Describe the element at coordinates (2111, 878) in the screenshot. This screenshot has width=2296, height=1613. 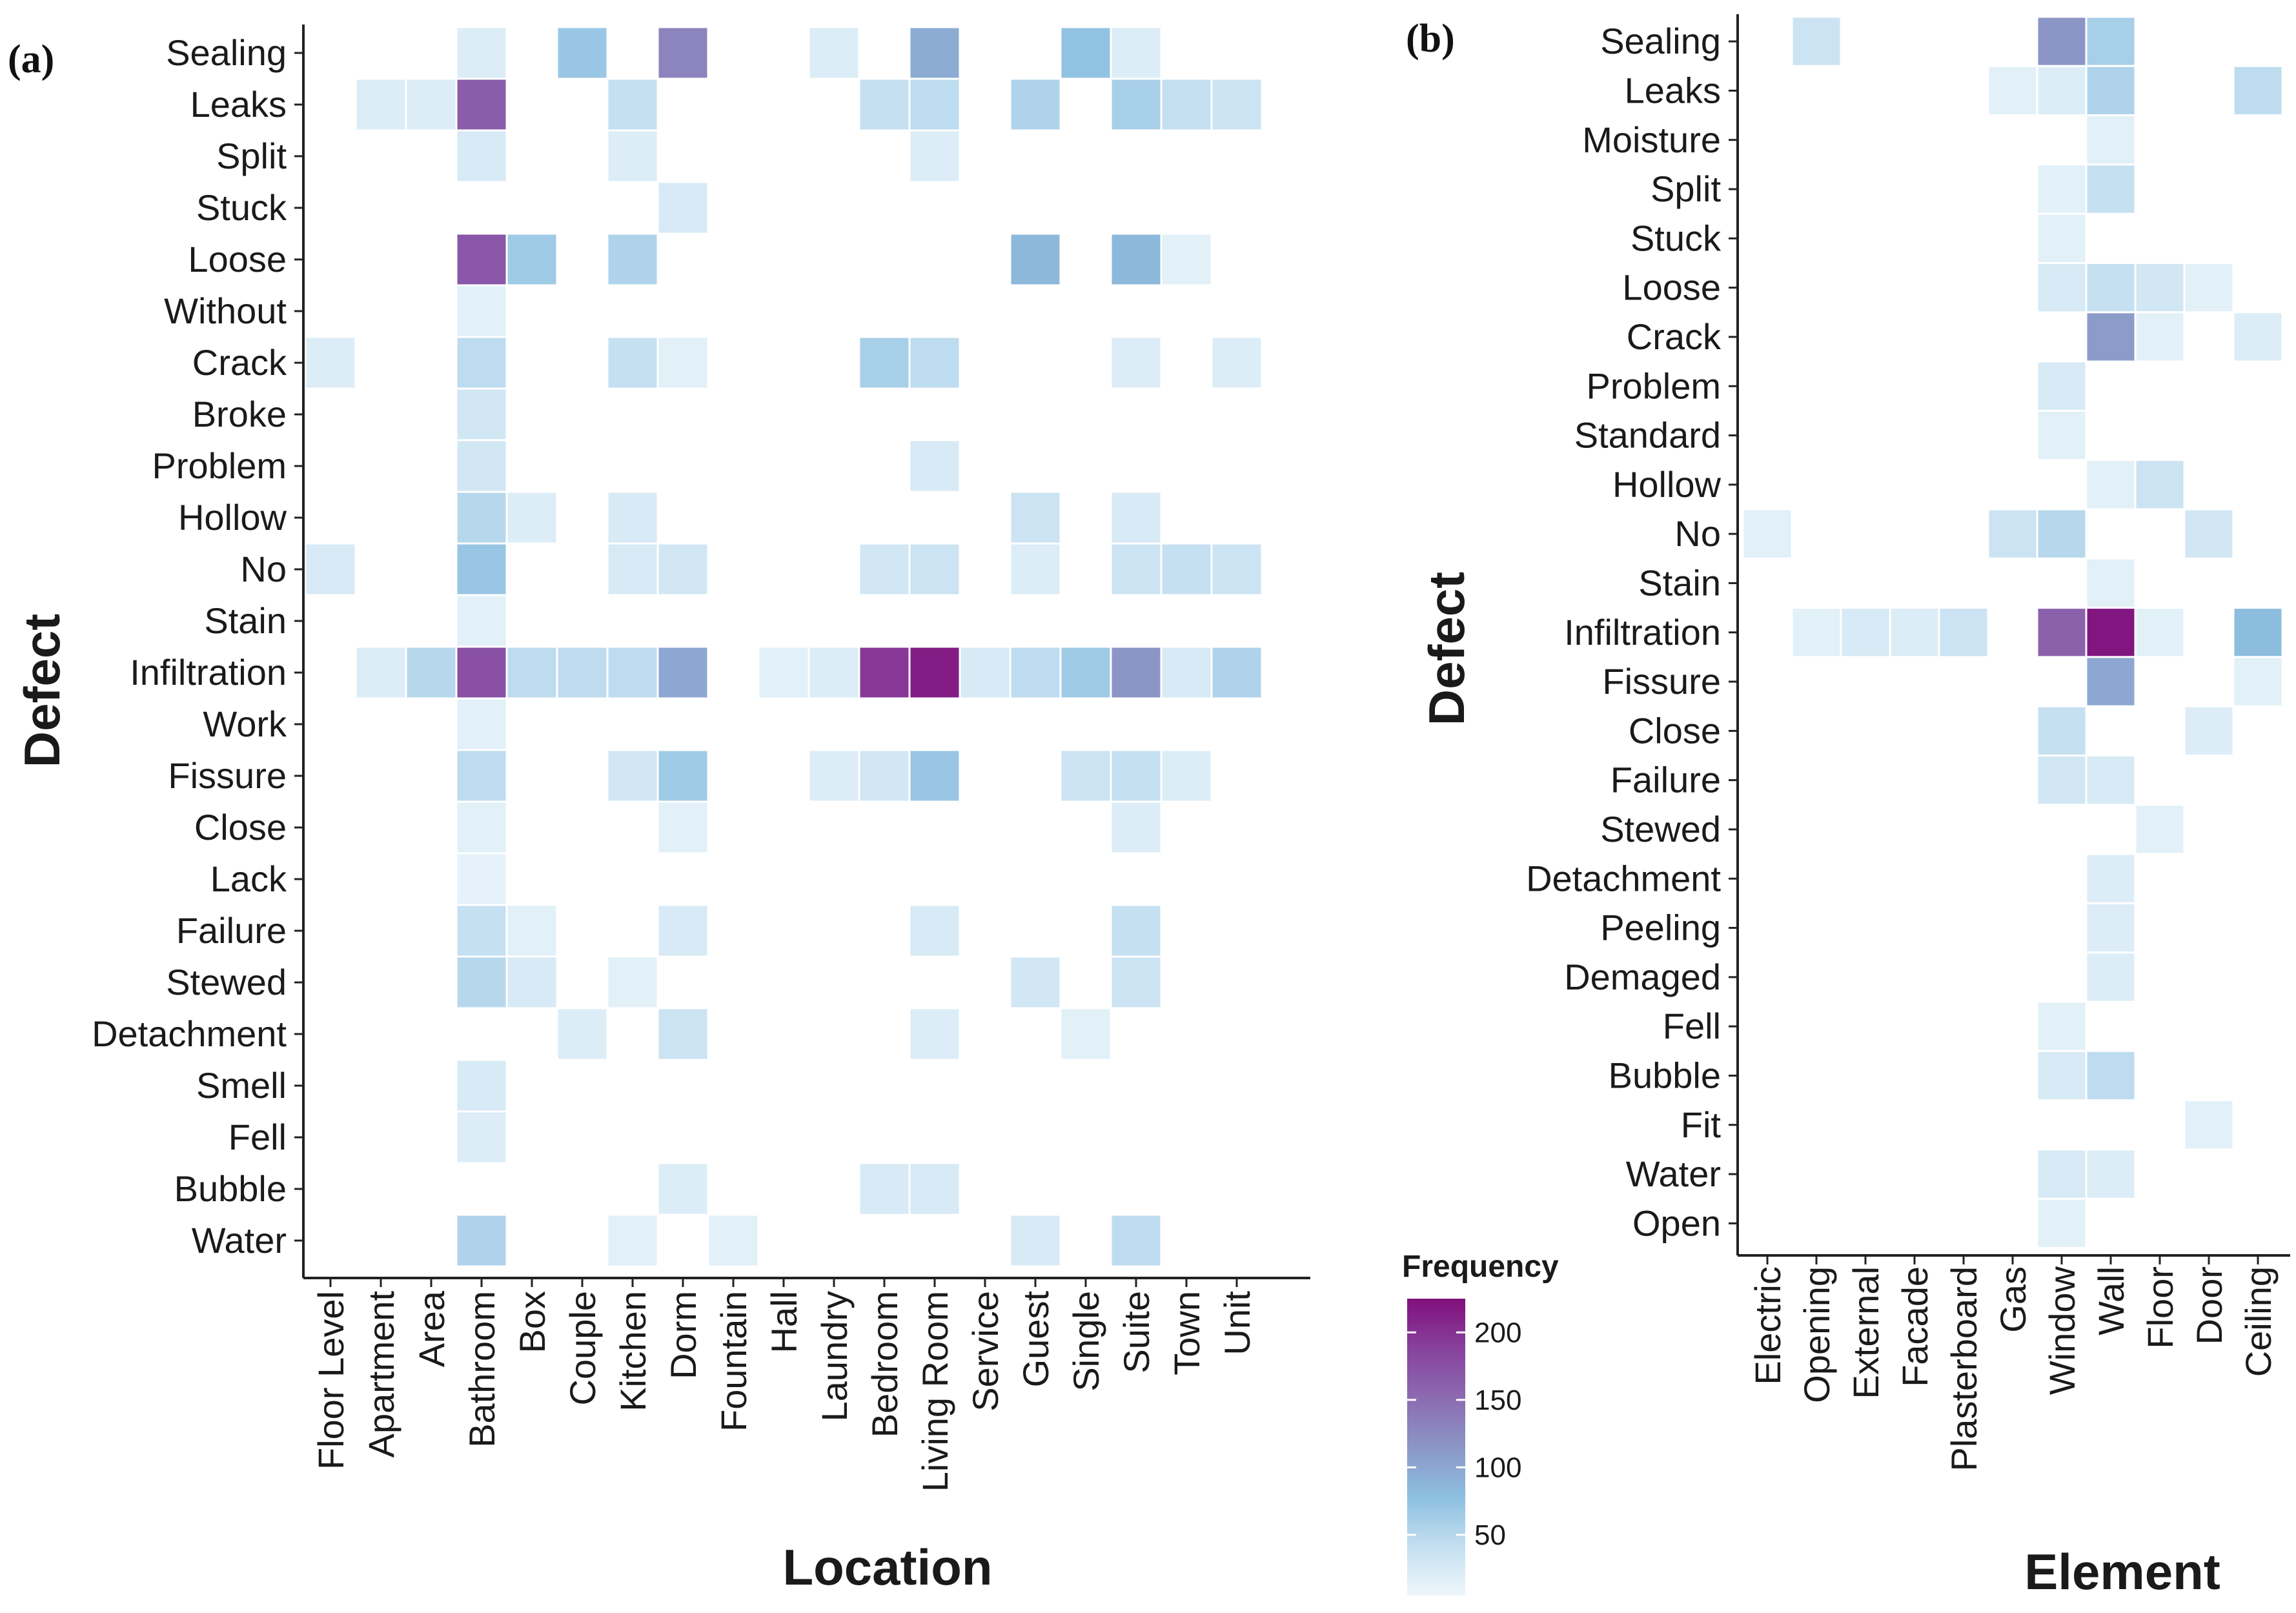
I see `heatmap-cell-detachment-wall` at that location.